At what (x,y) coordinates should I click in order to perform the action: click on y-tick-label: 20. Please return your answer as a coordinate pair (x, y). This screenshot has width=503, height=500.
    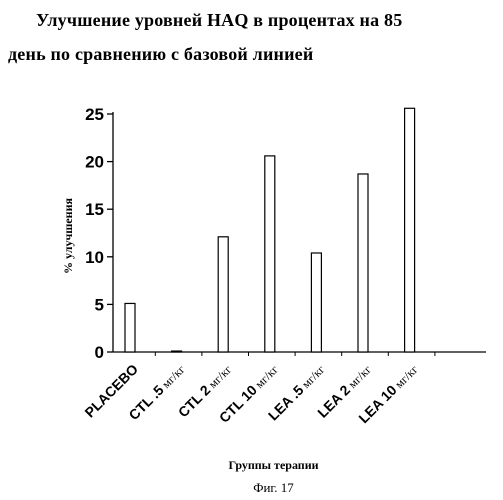
    Looking at the image, I should click on (94, 162).